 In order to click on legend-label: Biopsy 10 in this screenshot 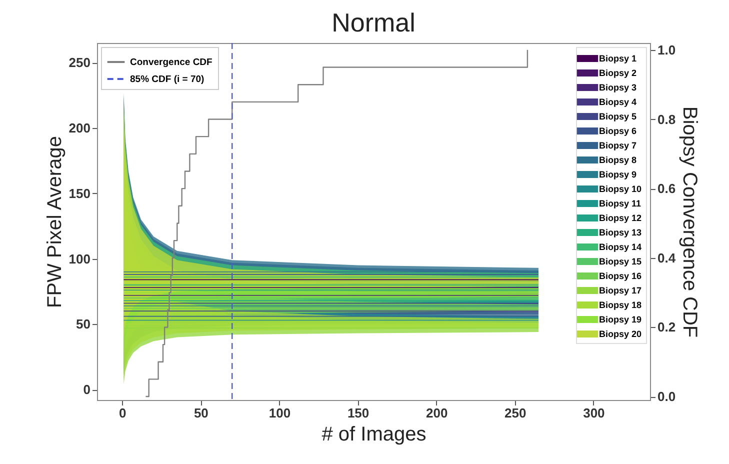, I will do `click(620, 189)`.